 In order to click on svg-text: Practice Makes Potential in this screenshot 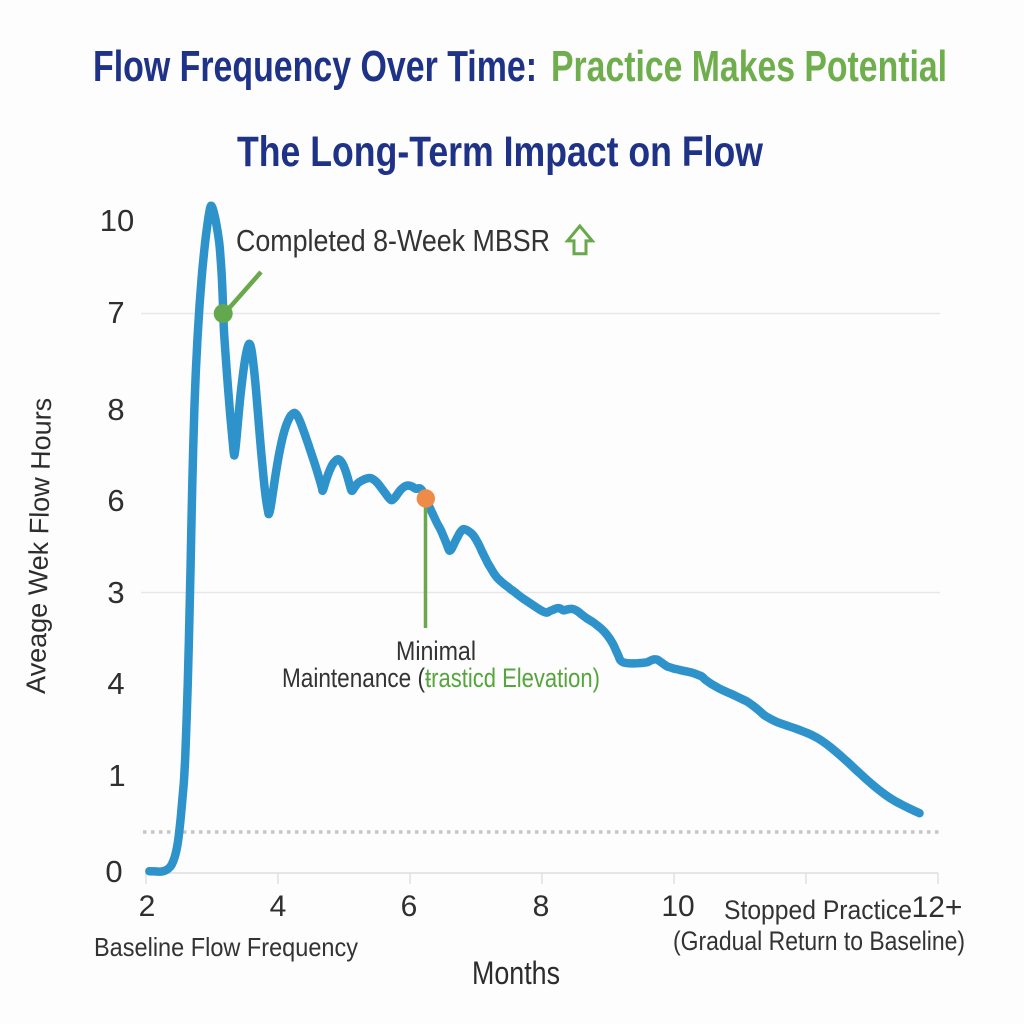, I will do `click(749, 66)`.